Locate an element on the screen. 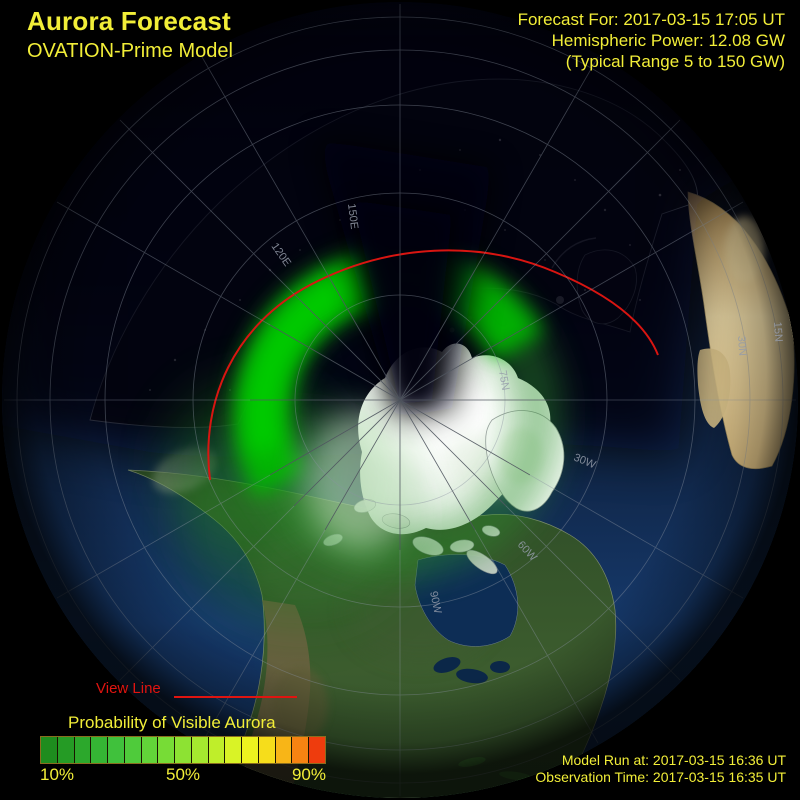 The image size is (800, 800). observation-time: Observation Time: 2017-03-15 16:35 UT is located at coordinates (660, 777).